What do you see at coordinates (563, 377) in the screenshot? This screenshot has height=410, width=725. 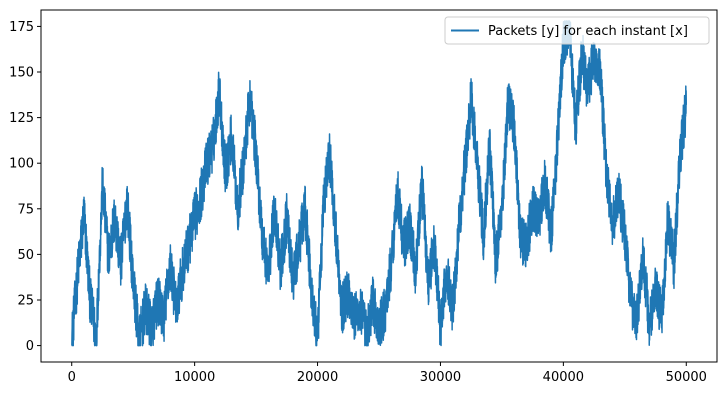 I see `x-tick-label: 40000` at bounding box center [563, 377].